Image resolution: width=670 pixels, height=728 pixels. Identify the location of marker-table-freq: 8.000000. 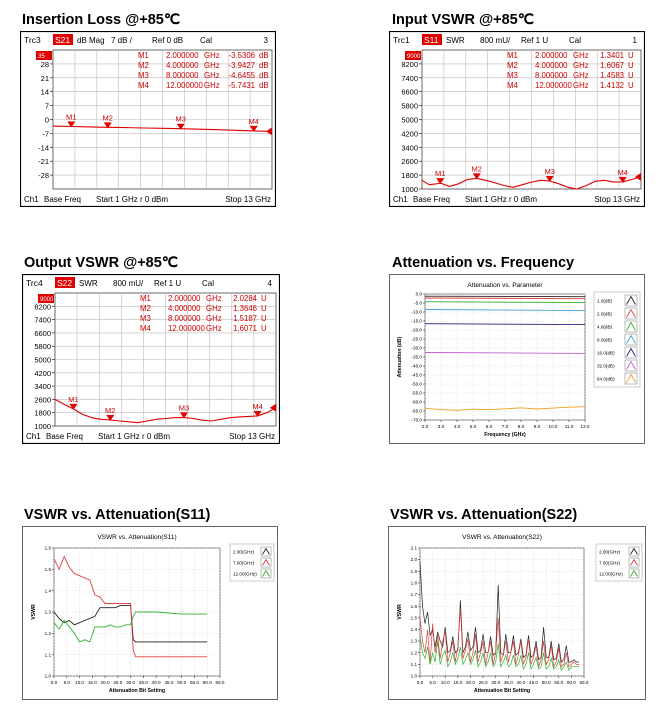
(182, 75).